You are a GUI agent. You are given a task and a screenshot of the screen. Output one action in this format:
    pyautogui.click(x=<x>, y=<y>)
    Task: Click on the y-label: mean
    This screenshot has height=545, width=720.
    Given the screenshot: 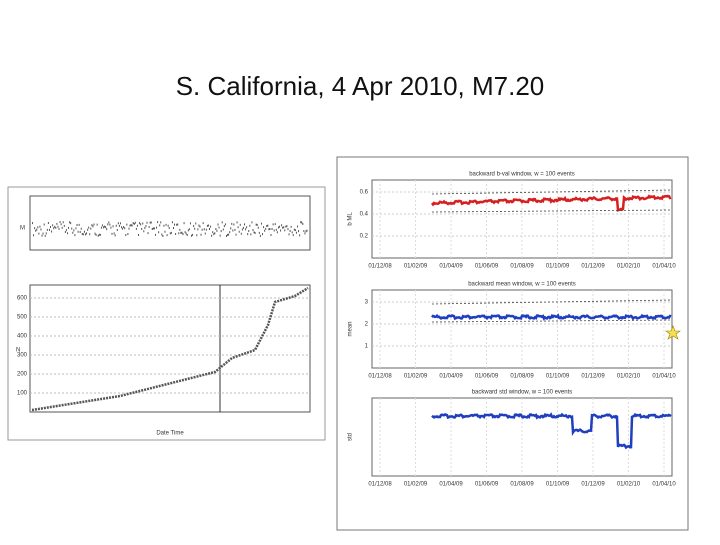 What is the action you would take?
    pyautogui.click(x=351, y=328)
    